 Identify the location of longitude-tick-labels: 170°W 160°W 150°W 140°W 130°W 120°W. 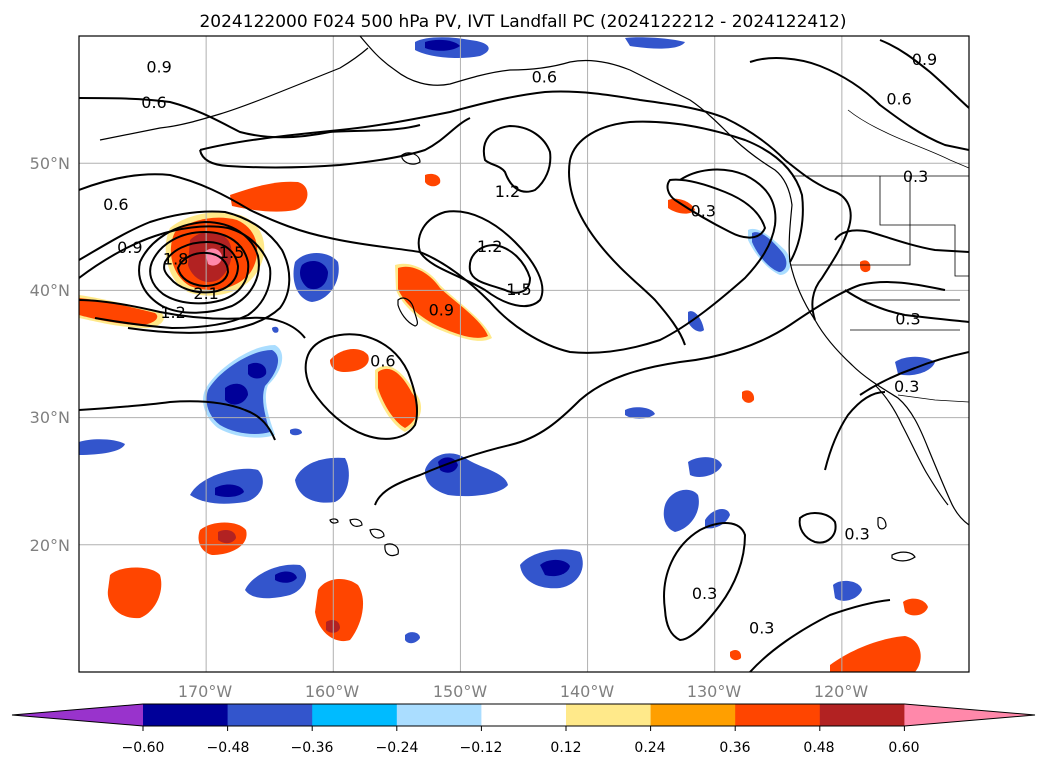
(523, 691).